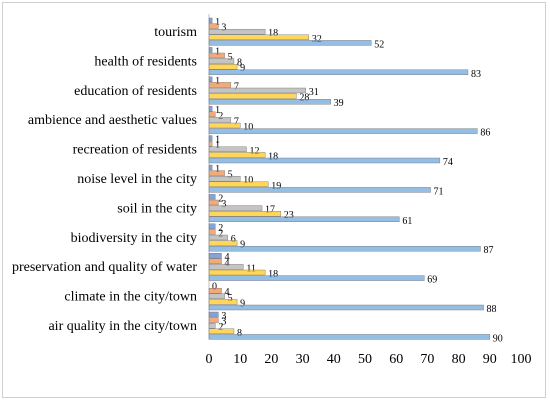 The image size is (550, 403). Describe the element at coordinates (276, 186) in the screenshot. I see `data-label: 19` at that location.